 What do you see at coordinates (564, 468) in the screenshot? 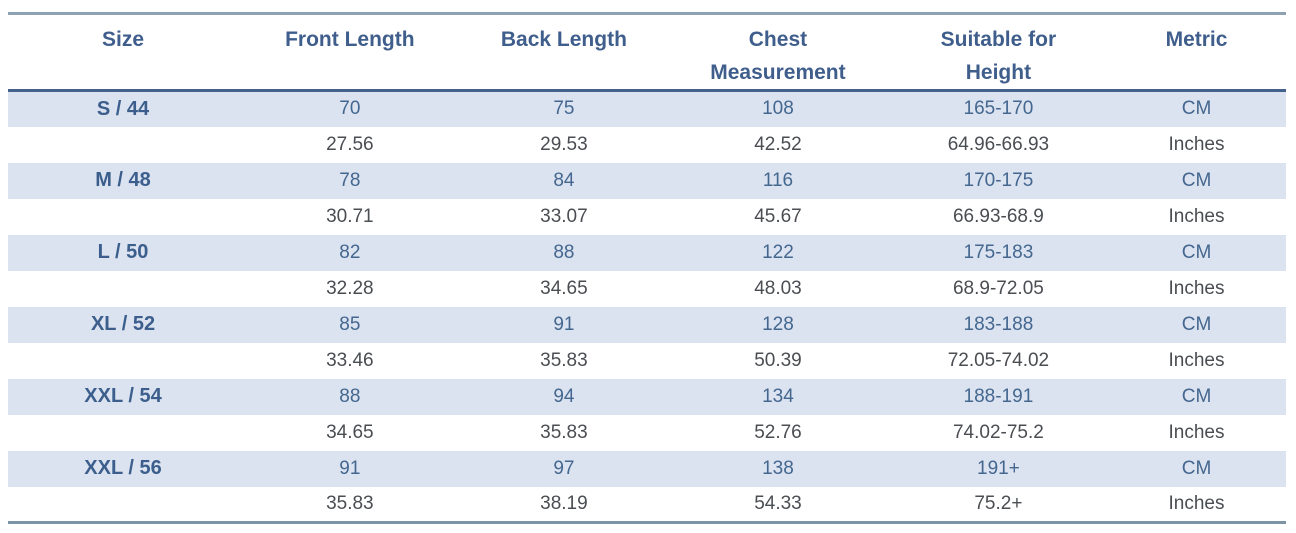
I see `cell-back-length: 97` at bounding box center [564, 468].